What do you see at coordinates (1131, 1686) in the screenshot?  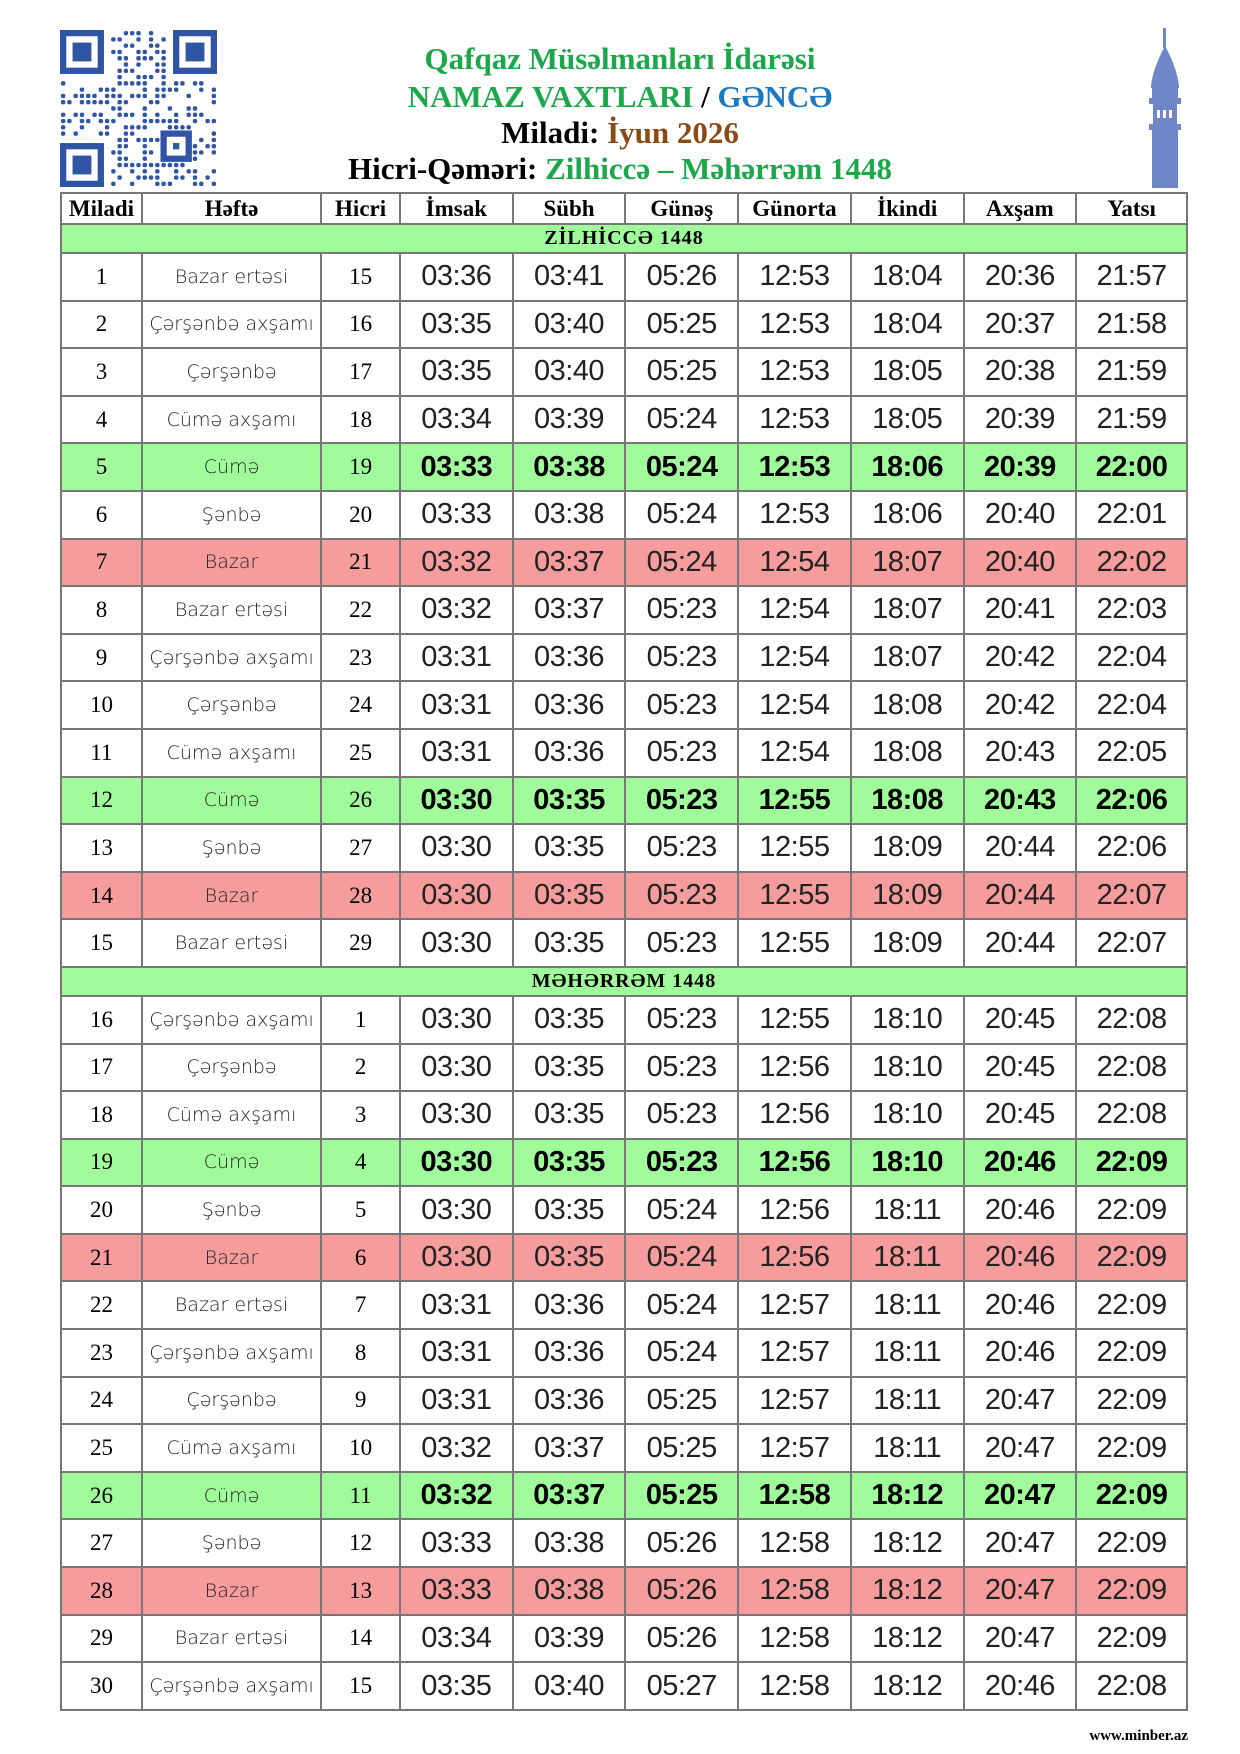 I see `yatsi-cell: 22:08` at bounding box center [1131, 1686].